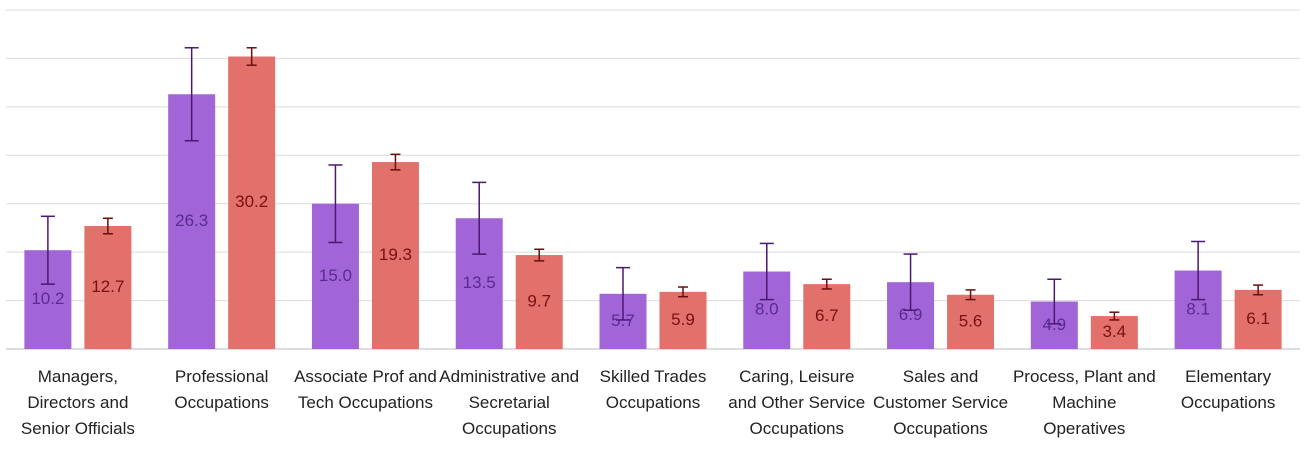 Image resolution: width=1307 pixels, height=471 pixels. Describe the element at coordinates (77, 402) in the screenshot. I see `x-tick-label: Managers, Directors and Senior Officials` at that location.